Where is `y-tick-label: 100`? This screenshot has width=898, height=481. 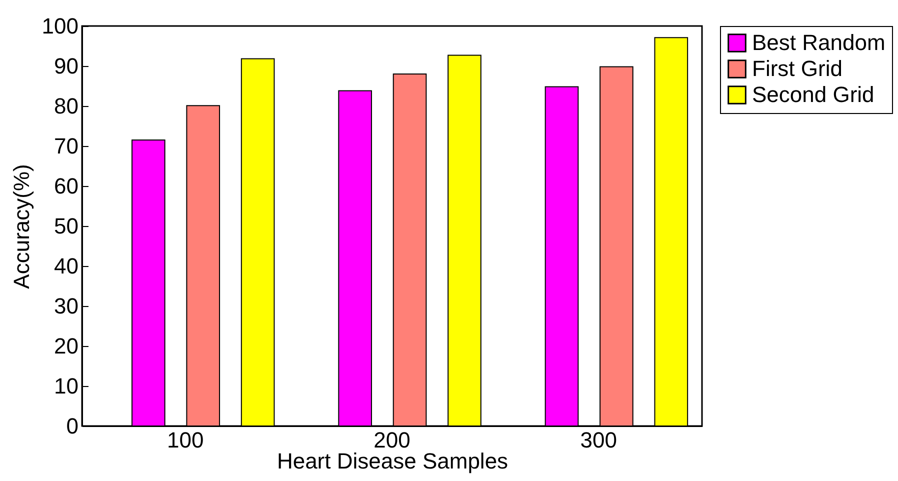
y-tick-label: 100 is located at coordinates (60, 26).